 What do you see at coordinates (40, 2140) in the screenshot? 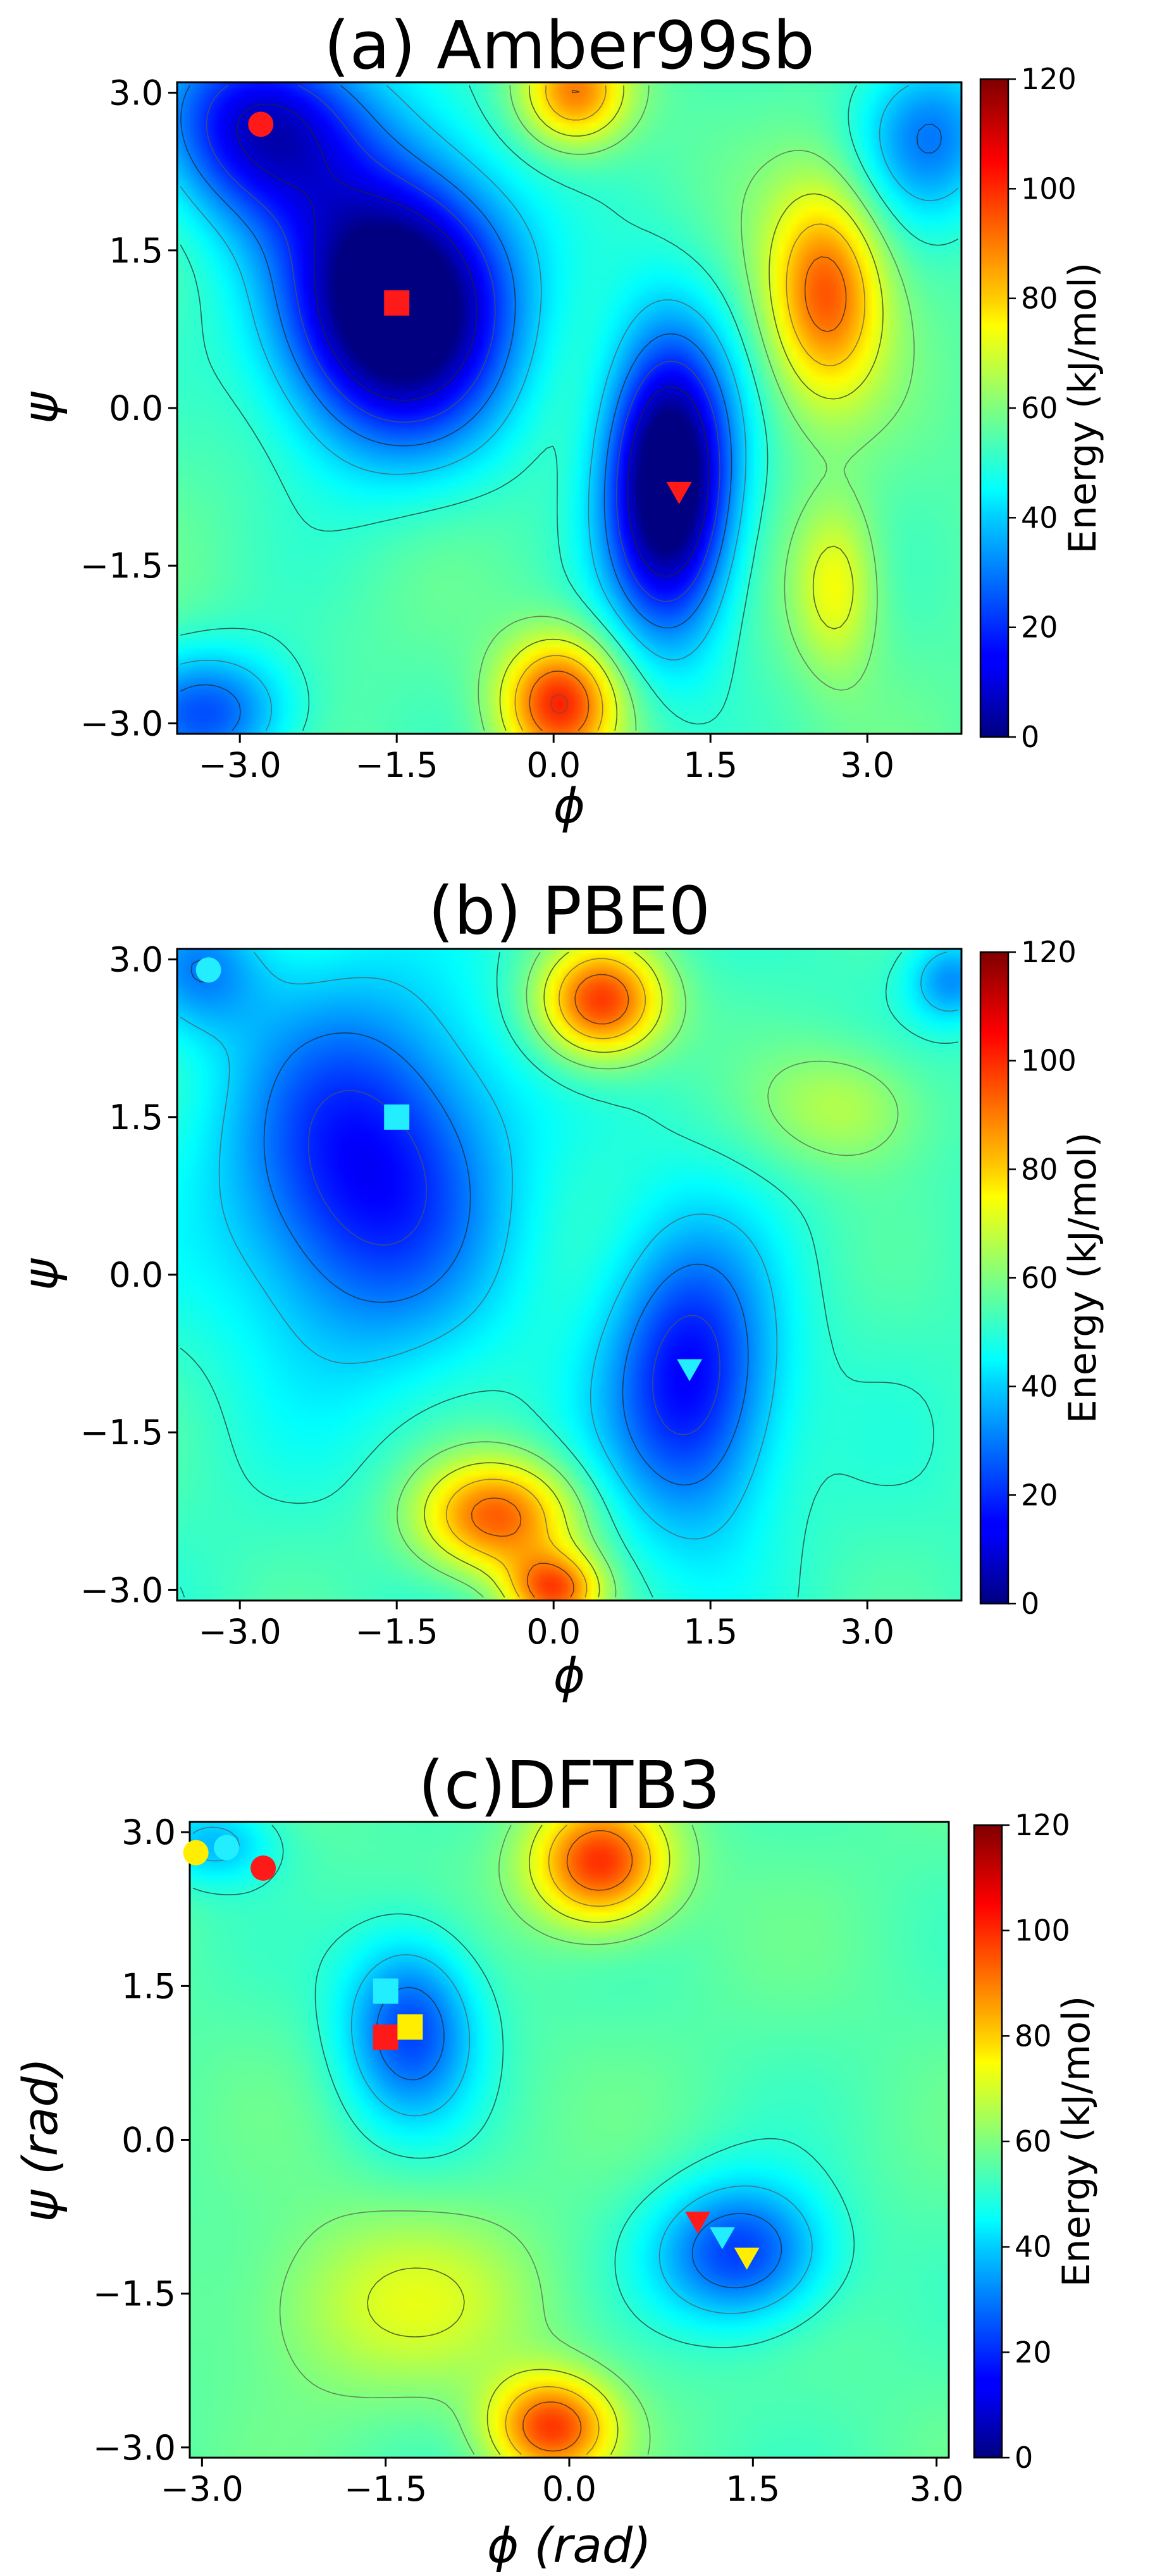
I see `y-axis-label: ψ (rad)` at bounding box center [40, 2140].